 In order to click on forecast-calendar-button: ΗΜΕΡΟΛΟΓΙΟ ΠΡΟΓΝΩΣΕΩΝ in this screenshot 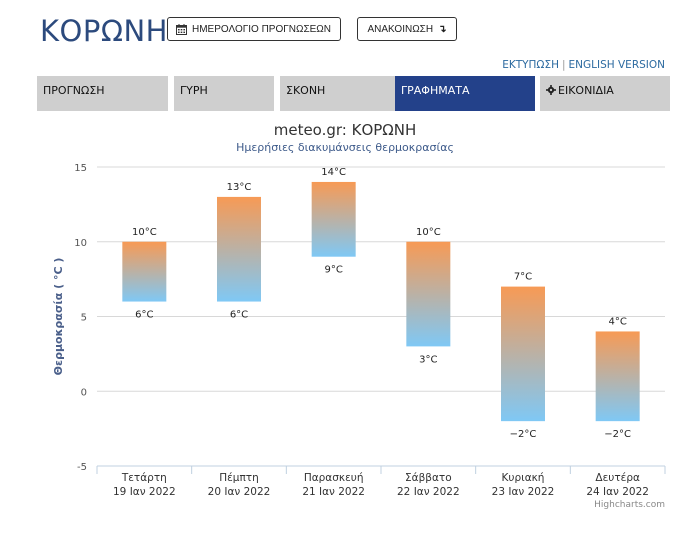, I will do `click(254, 29)`.